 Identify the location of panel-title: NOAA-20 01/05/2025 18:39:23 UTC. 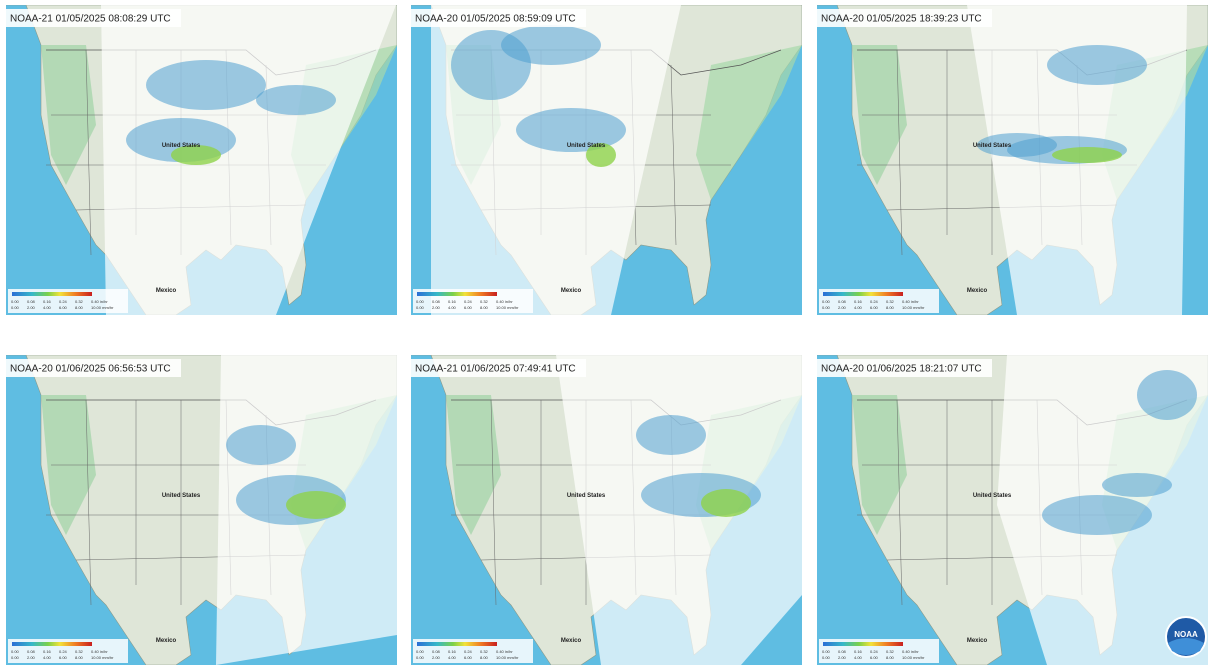
(901, 19).